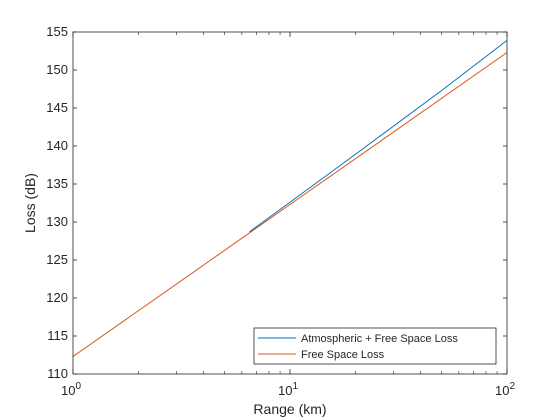  I want to click on x-tick-label-exponent: 1, so click(295, 386).